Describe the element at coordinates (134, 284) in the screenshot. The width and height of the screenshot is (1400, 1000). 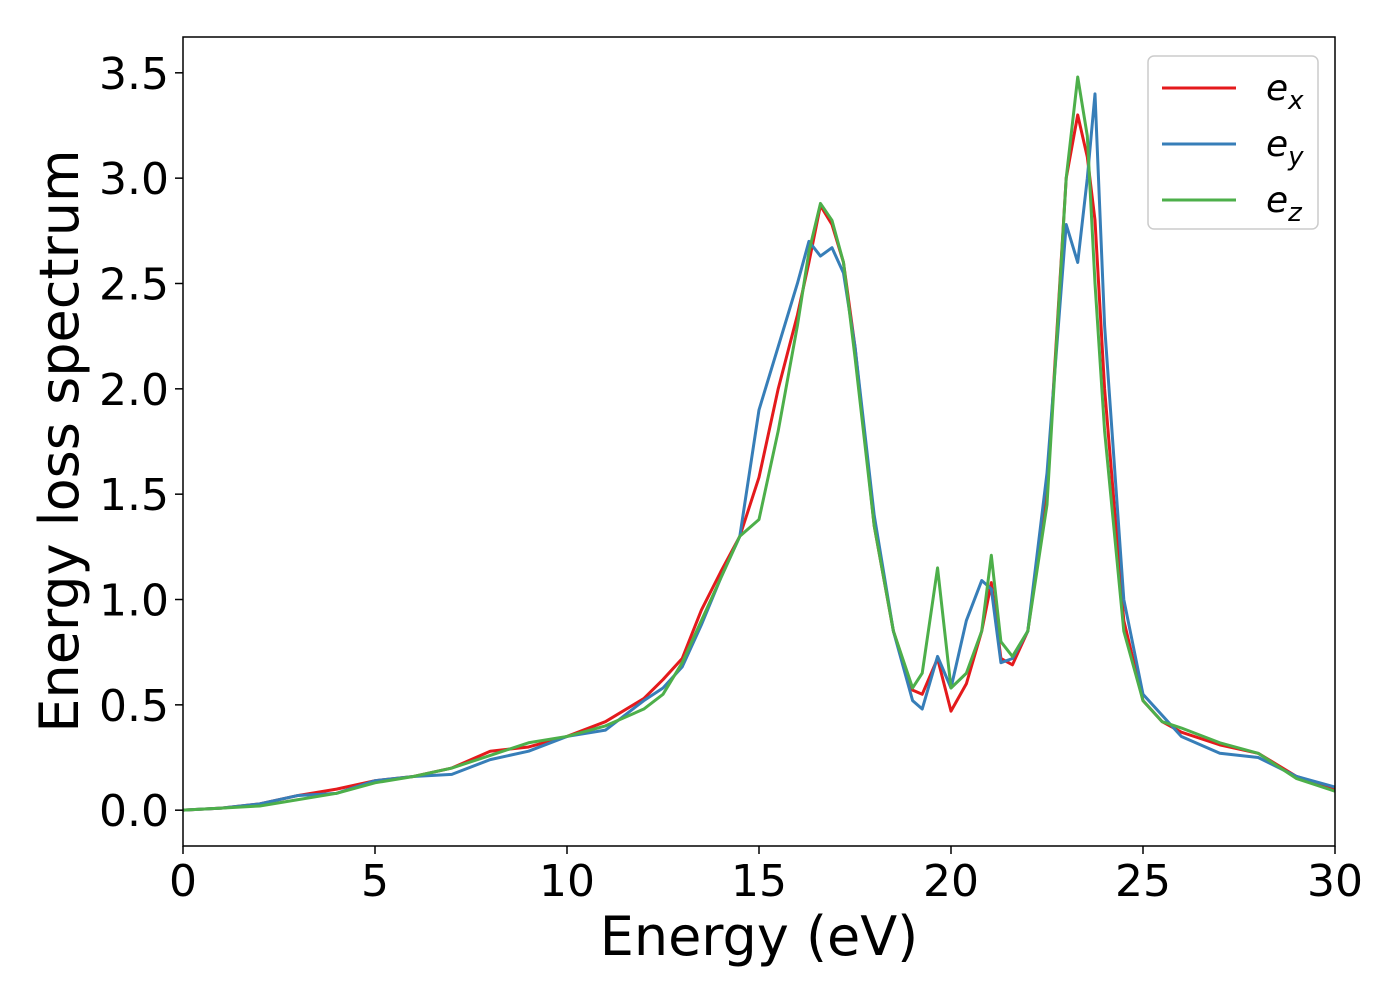
I see `y-tick-label: 2.5` at that location.